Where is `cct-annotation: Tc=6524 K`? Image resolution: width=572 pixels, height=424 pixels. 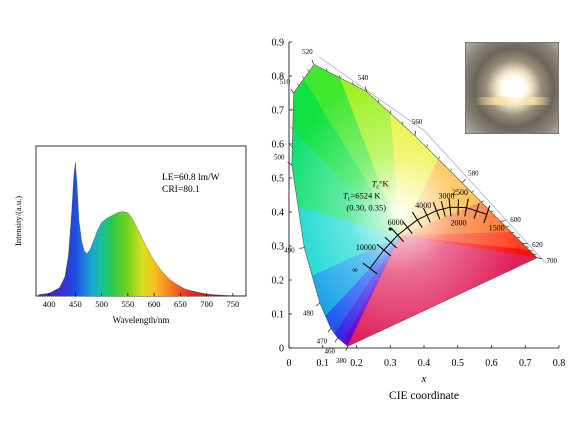 cct-annotation: Tc=6524 K is located at coordinates (362, 196).